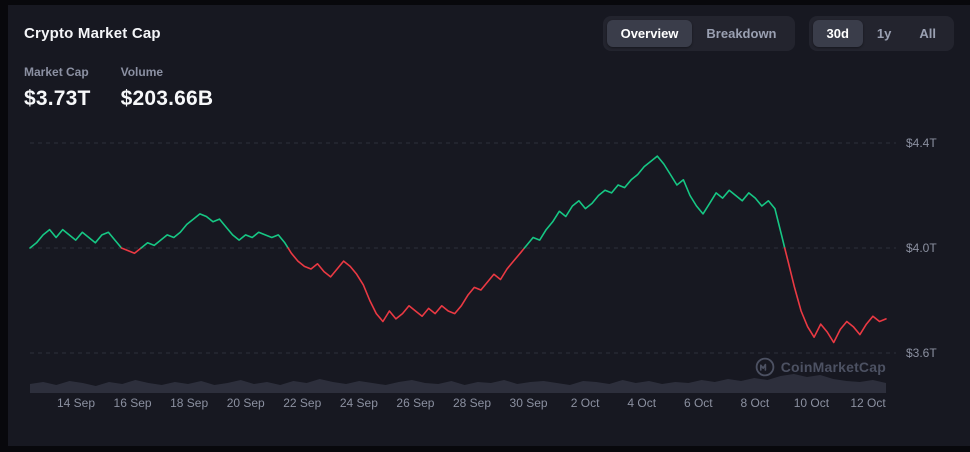 The height and width of the screenshot is (452, 970). What do you see at coordinates (741, 33) in the screenshot?
I see `tab-breakdown: Breakdown` at bounding box center [741, 33].